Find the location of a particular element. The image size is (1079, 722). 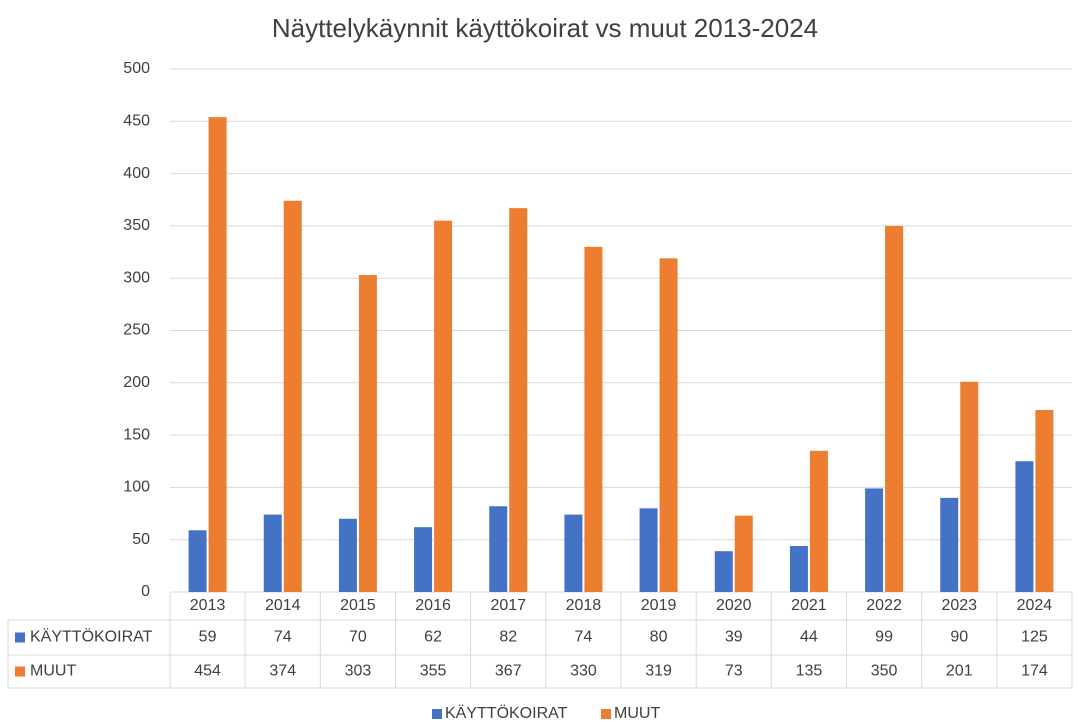

y-tick-label: 250 is located at coordinates (136, 330).